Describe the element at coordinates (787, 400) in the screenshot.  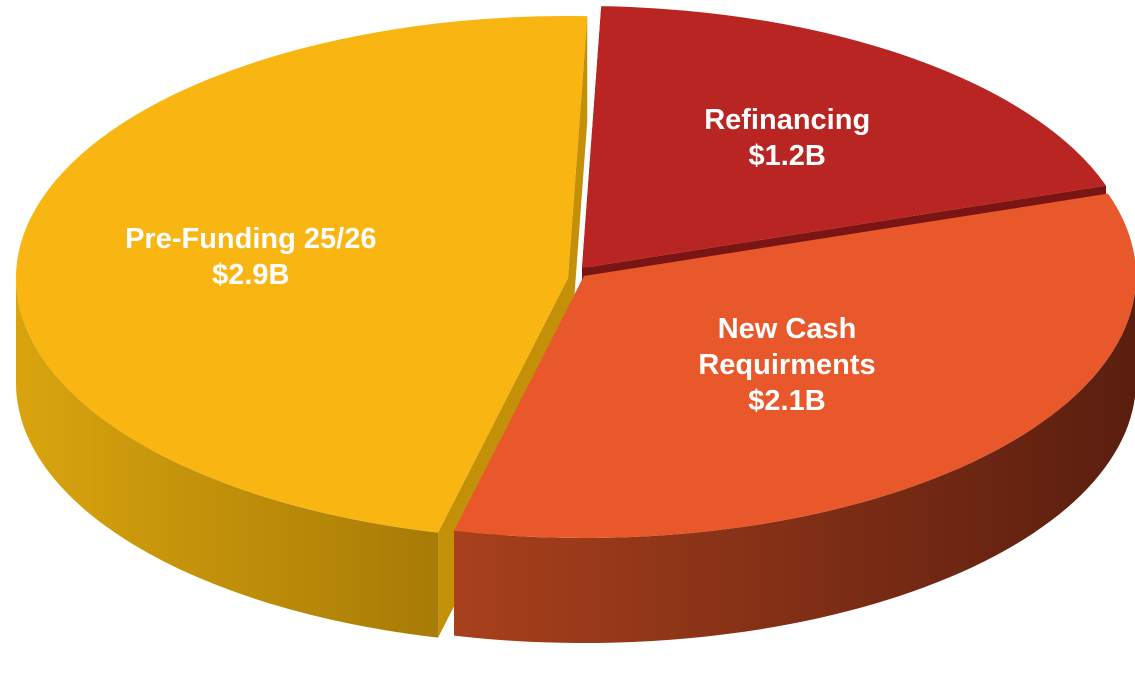
I see `slice-value: $2.1B` at that location.